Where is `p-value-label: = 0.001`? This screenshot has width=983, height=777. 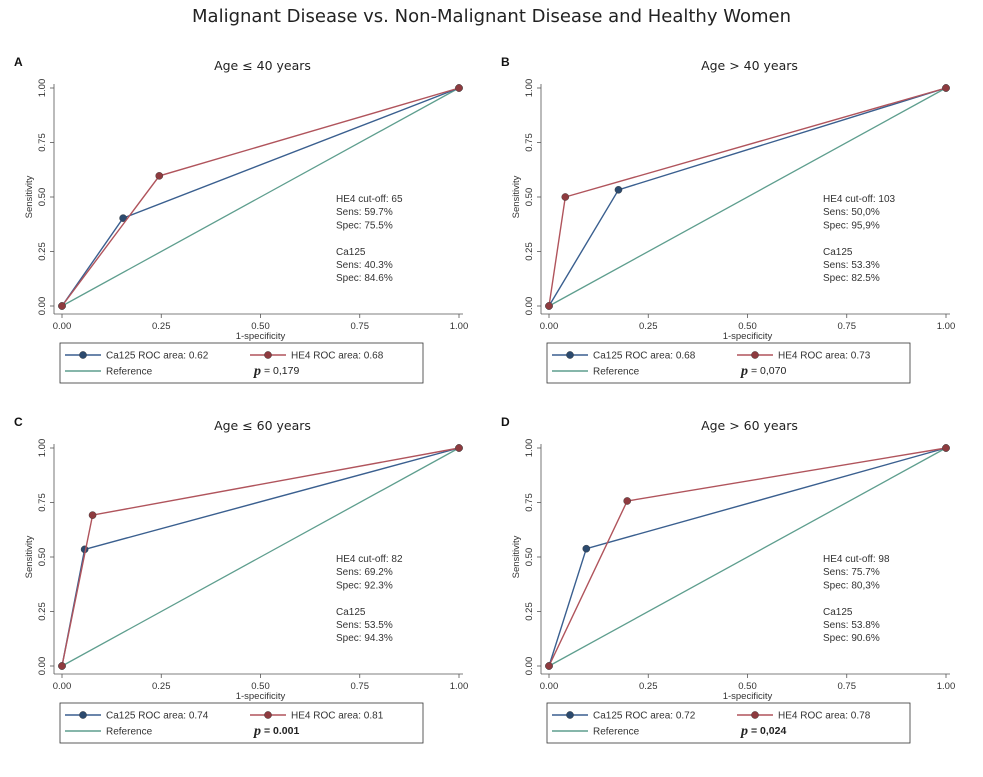
p-value-label: = 0.001 is located at coordinates (281, 731).